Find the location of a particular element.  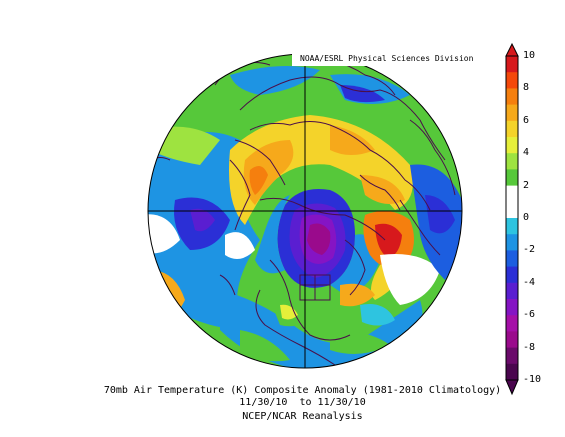

credit-label: NOAA/ESRL Physical Sciences Division is located at coordinates (382, 59).